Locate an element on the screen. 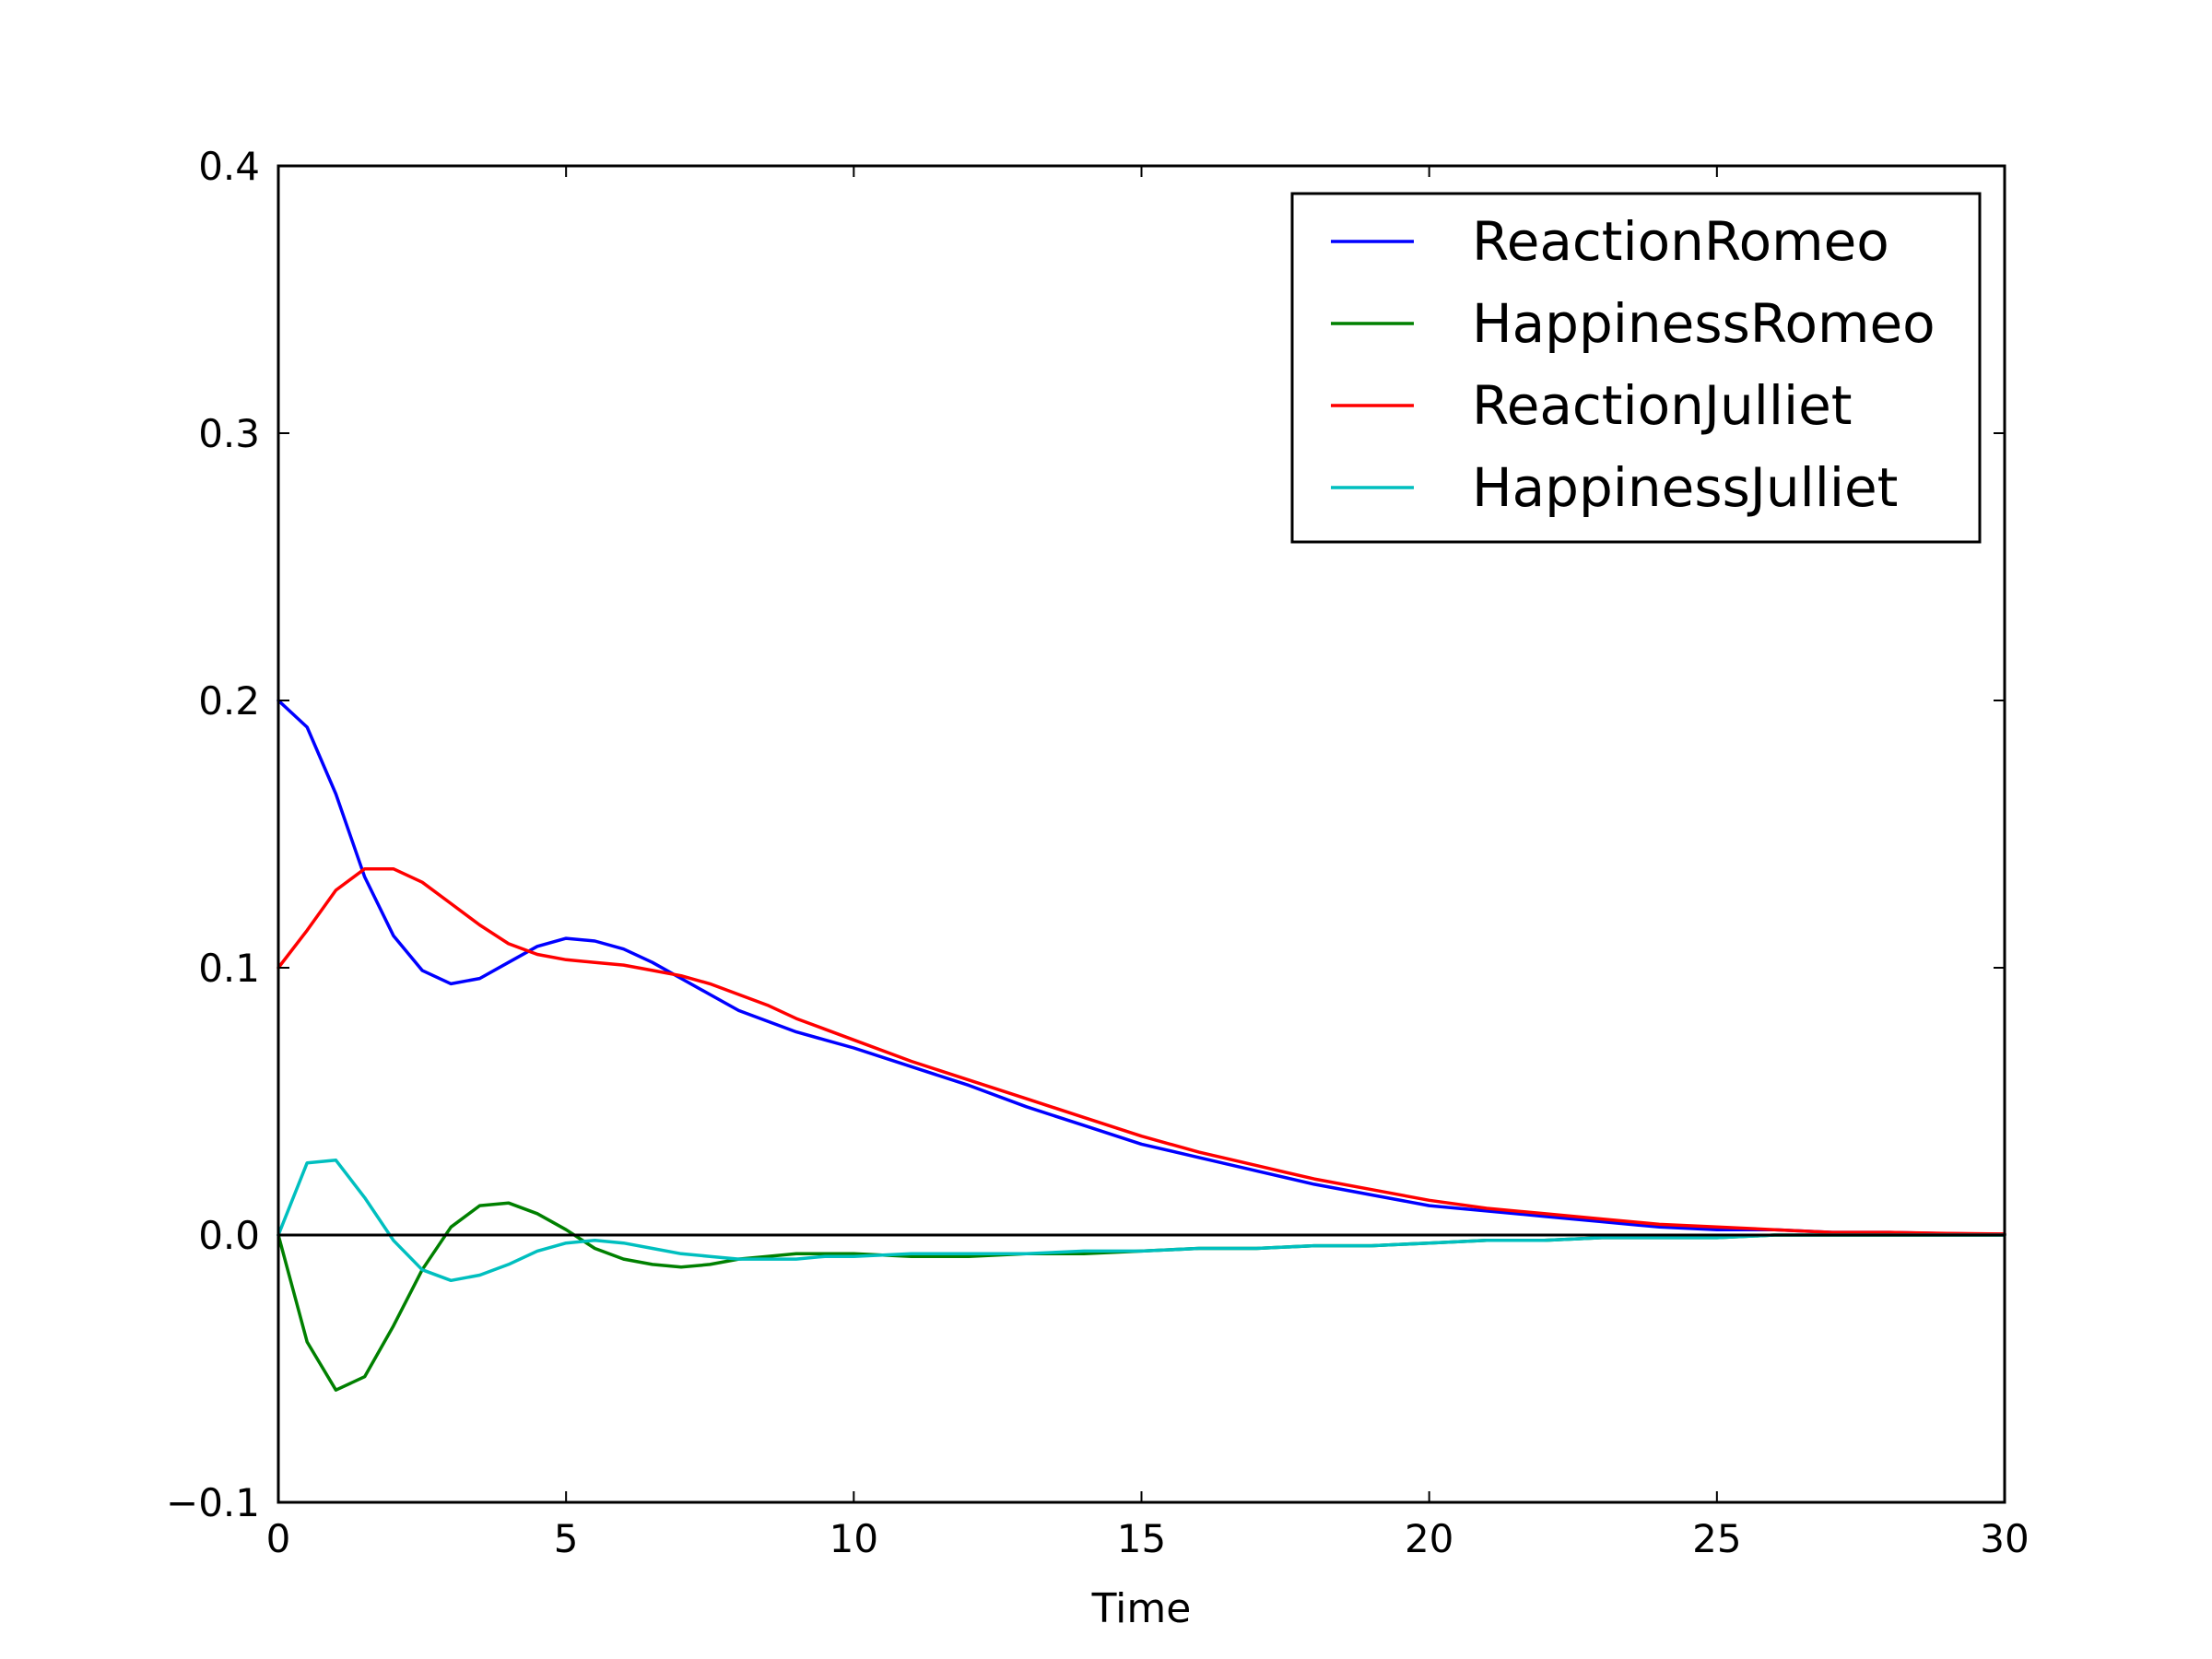 The height and width of the screenshot is (1659, 2212). legend-label: HappinessJulliet is located at coordinates (1685, 487).